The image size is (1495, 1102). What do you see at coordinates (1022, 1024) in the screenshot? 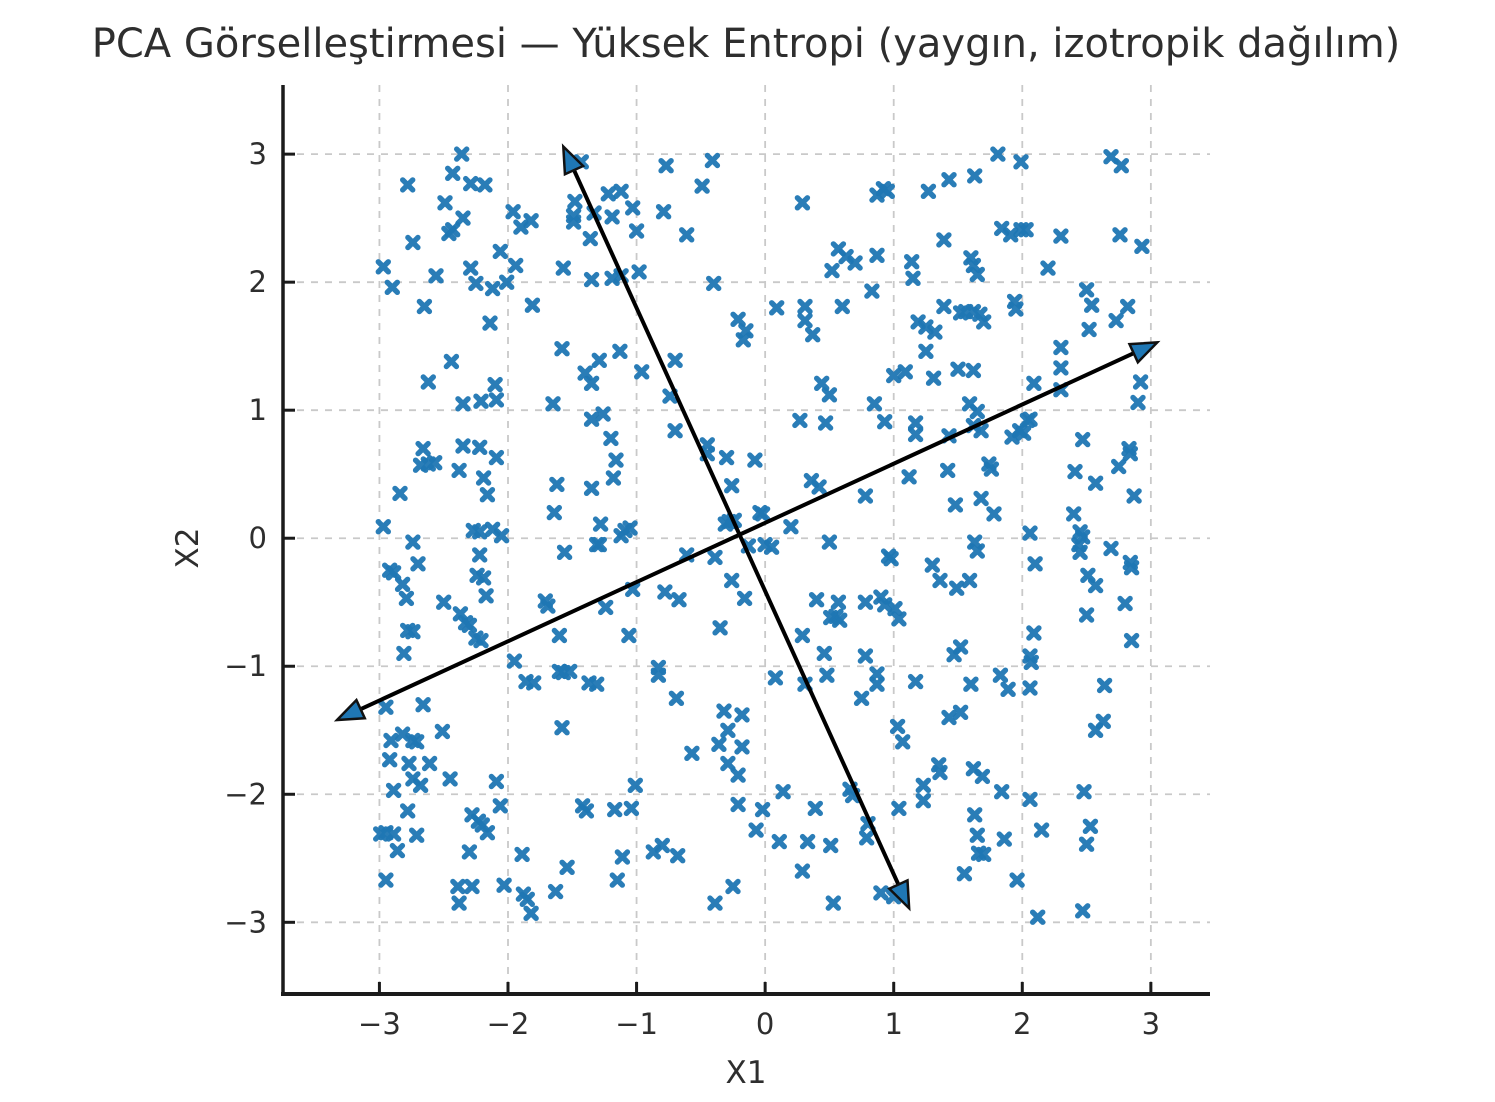
I see `x-tick-label: 2` at bounding box center [1022, 1024].